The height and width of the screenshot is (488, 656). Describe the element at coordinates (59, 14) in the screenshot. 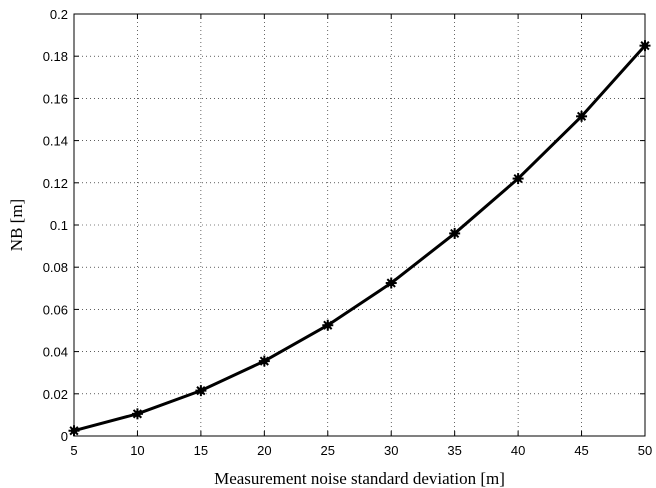

I see `y-tick-label: 0.2` at that location.